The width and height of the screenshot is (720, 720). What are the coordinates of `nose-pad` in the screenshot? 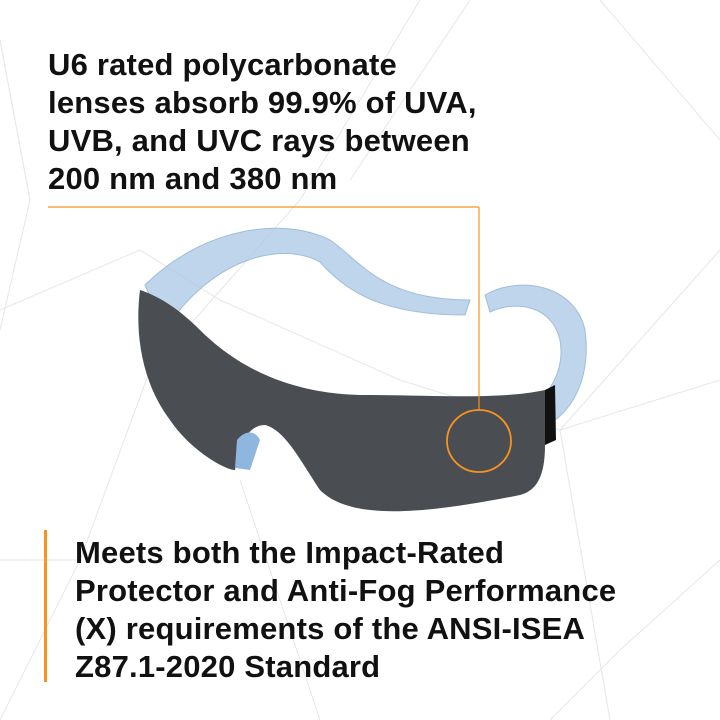 It's located at (247, 451).